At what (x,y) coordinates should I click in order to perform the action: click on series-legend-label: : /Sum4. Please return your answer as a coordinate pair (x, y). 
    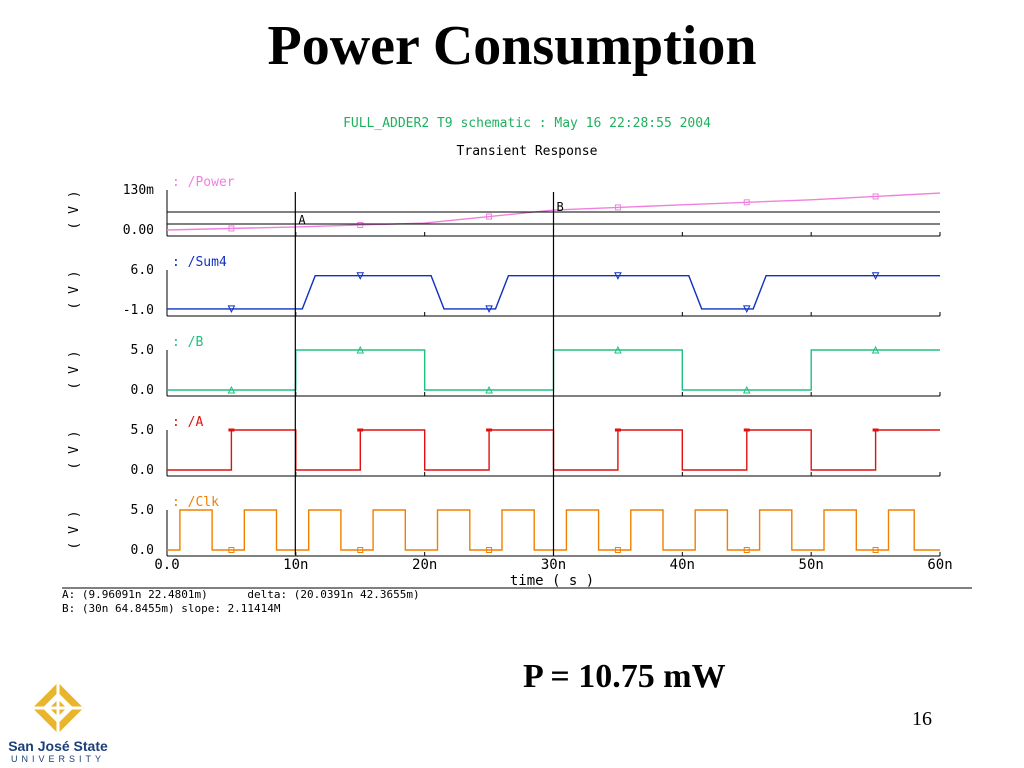
    Looking at the image, I should click on (199, 262).